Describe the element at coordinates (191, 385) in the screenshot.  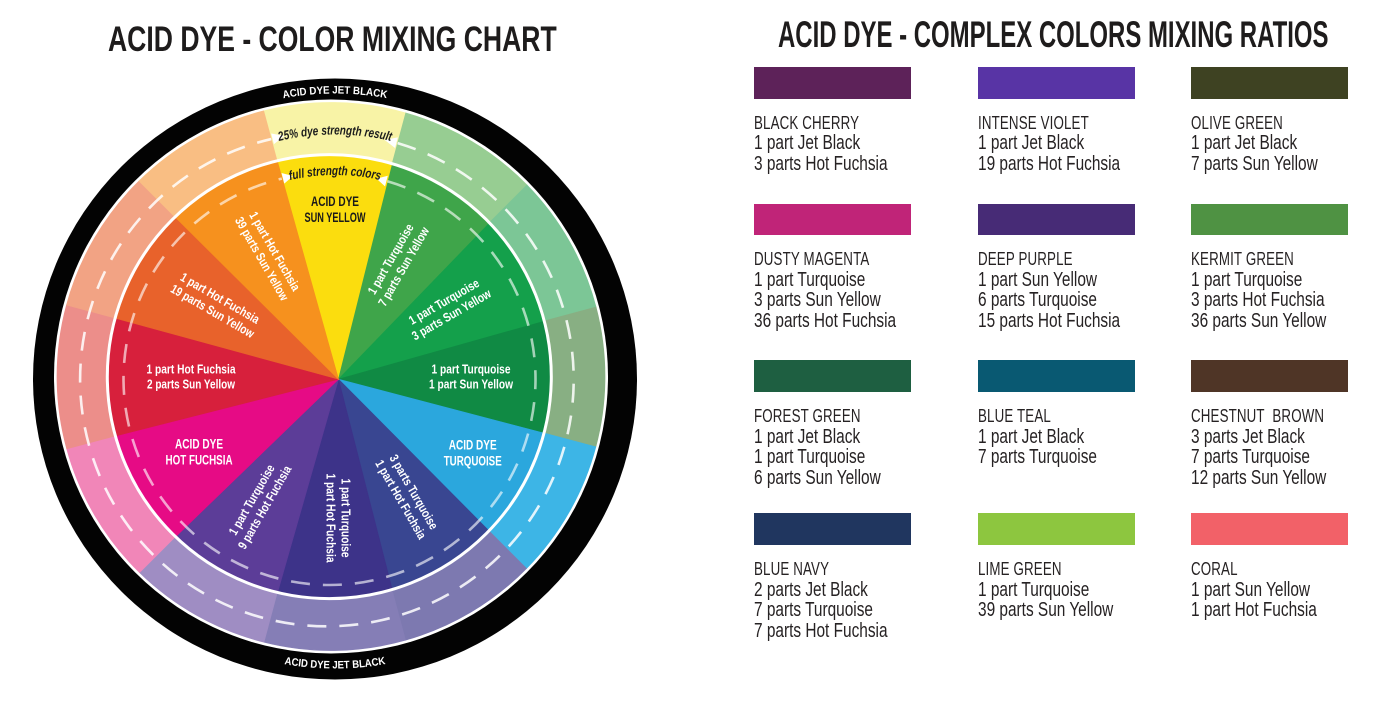
I see `svg-text: 2 parts Sun Yellow` at that location.